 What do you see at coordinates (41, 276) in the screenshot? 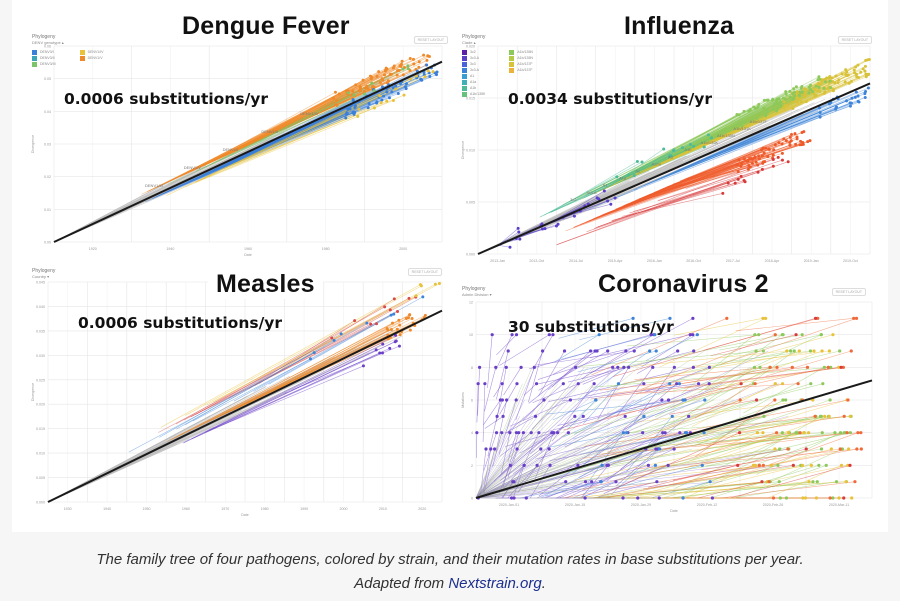
I see `color-by-select: Country ▾` at bounding box center [41, 276].